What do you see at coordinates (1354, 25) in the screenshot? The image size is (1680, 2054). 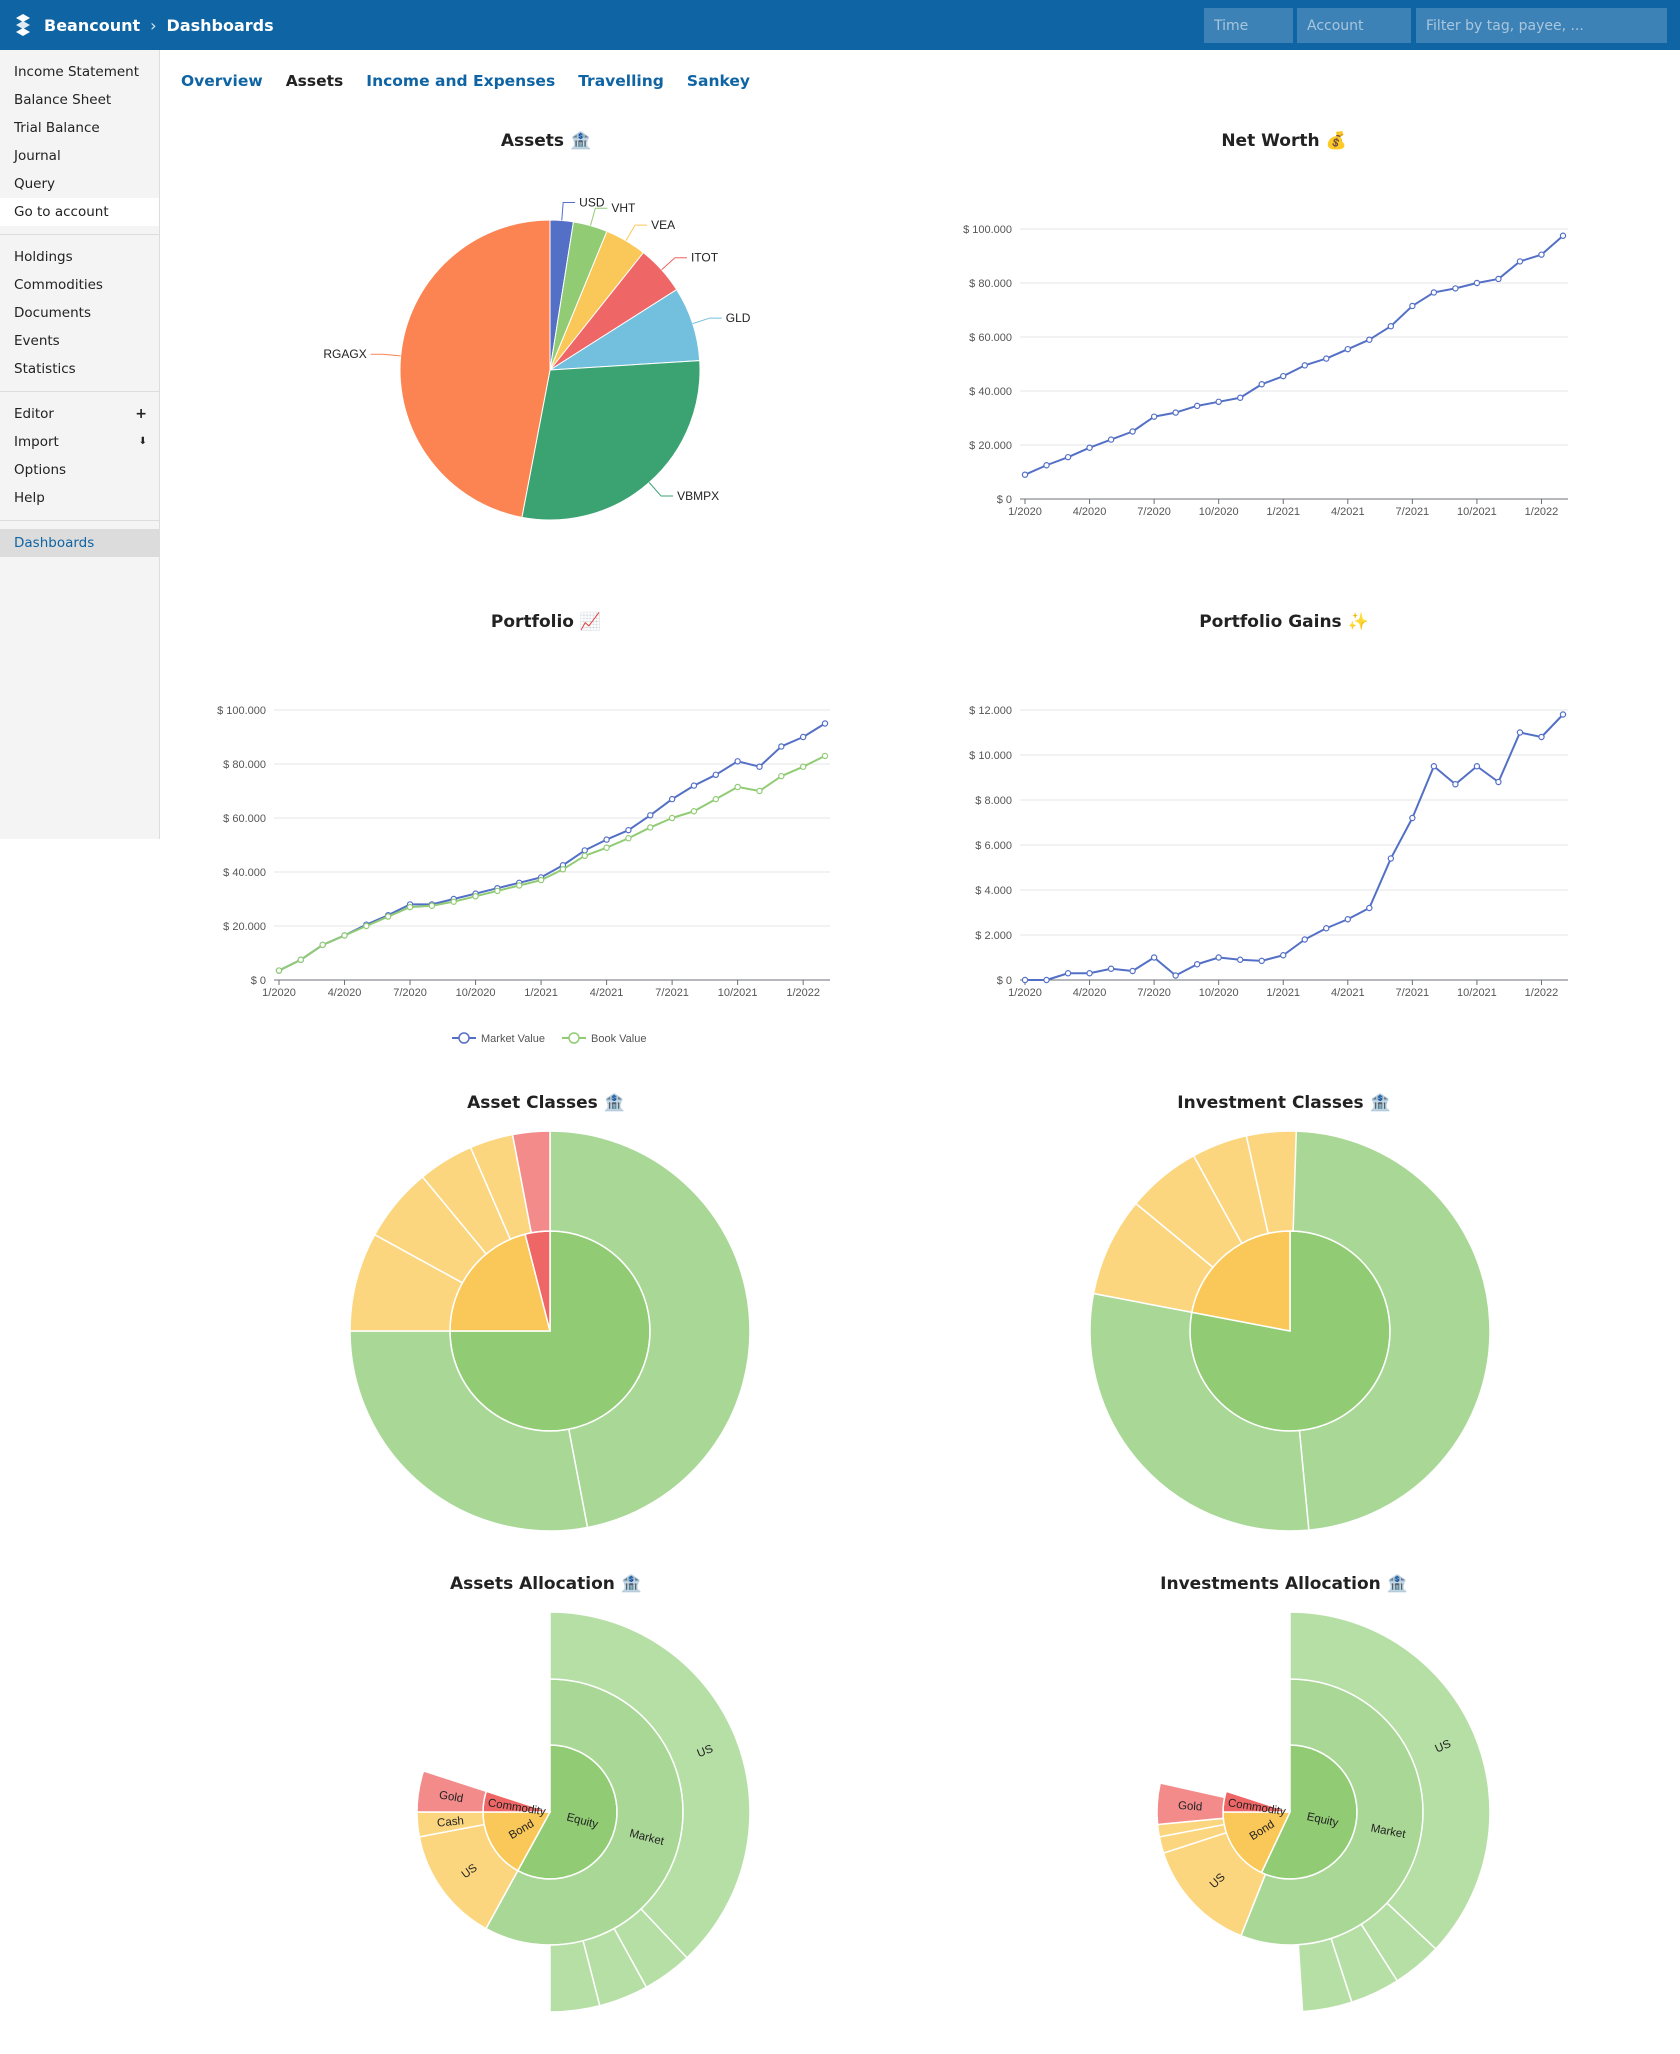 I see `account-filter-input` at bounding box center [1354, 25].